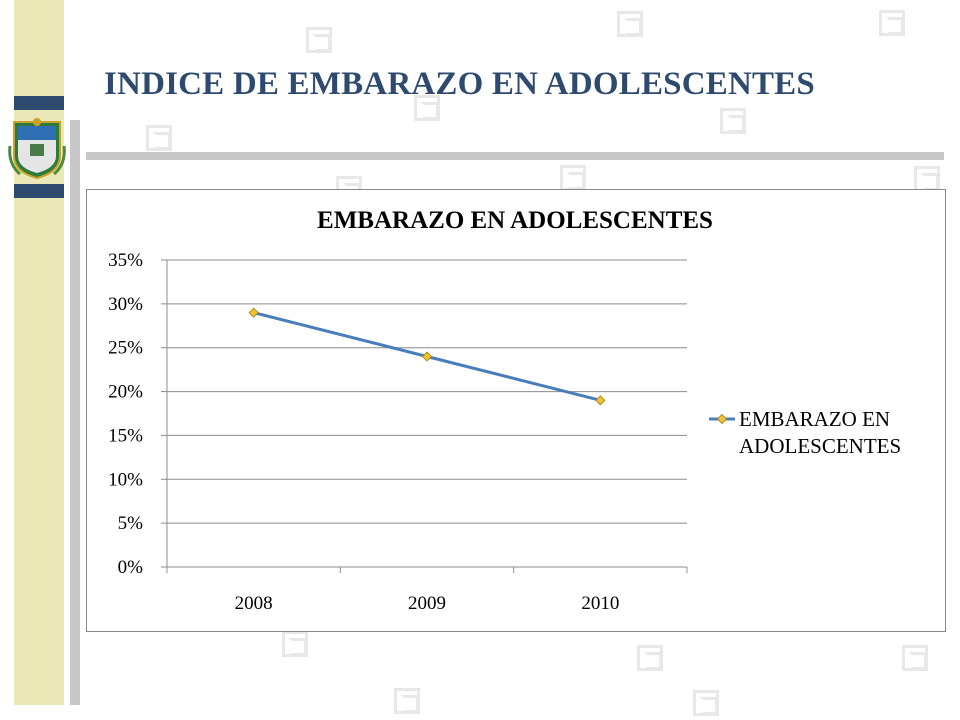 Image resolution: width=960 pixels, height=720 pixels. What do you see at coordinates (125, 414) in the screenshot?
I see `y-axis-ticks: 0% 5% 10% 15% 20% 25% 30% 35%` at bounding box center [125, 414].